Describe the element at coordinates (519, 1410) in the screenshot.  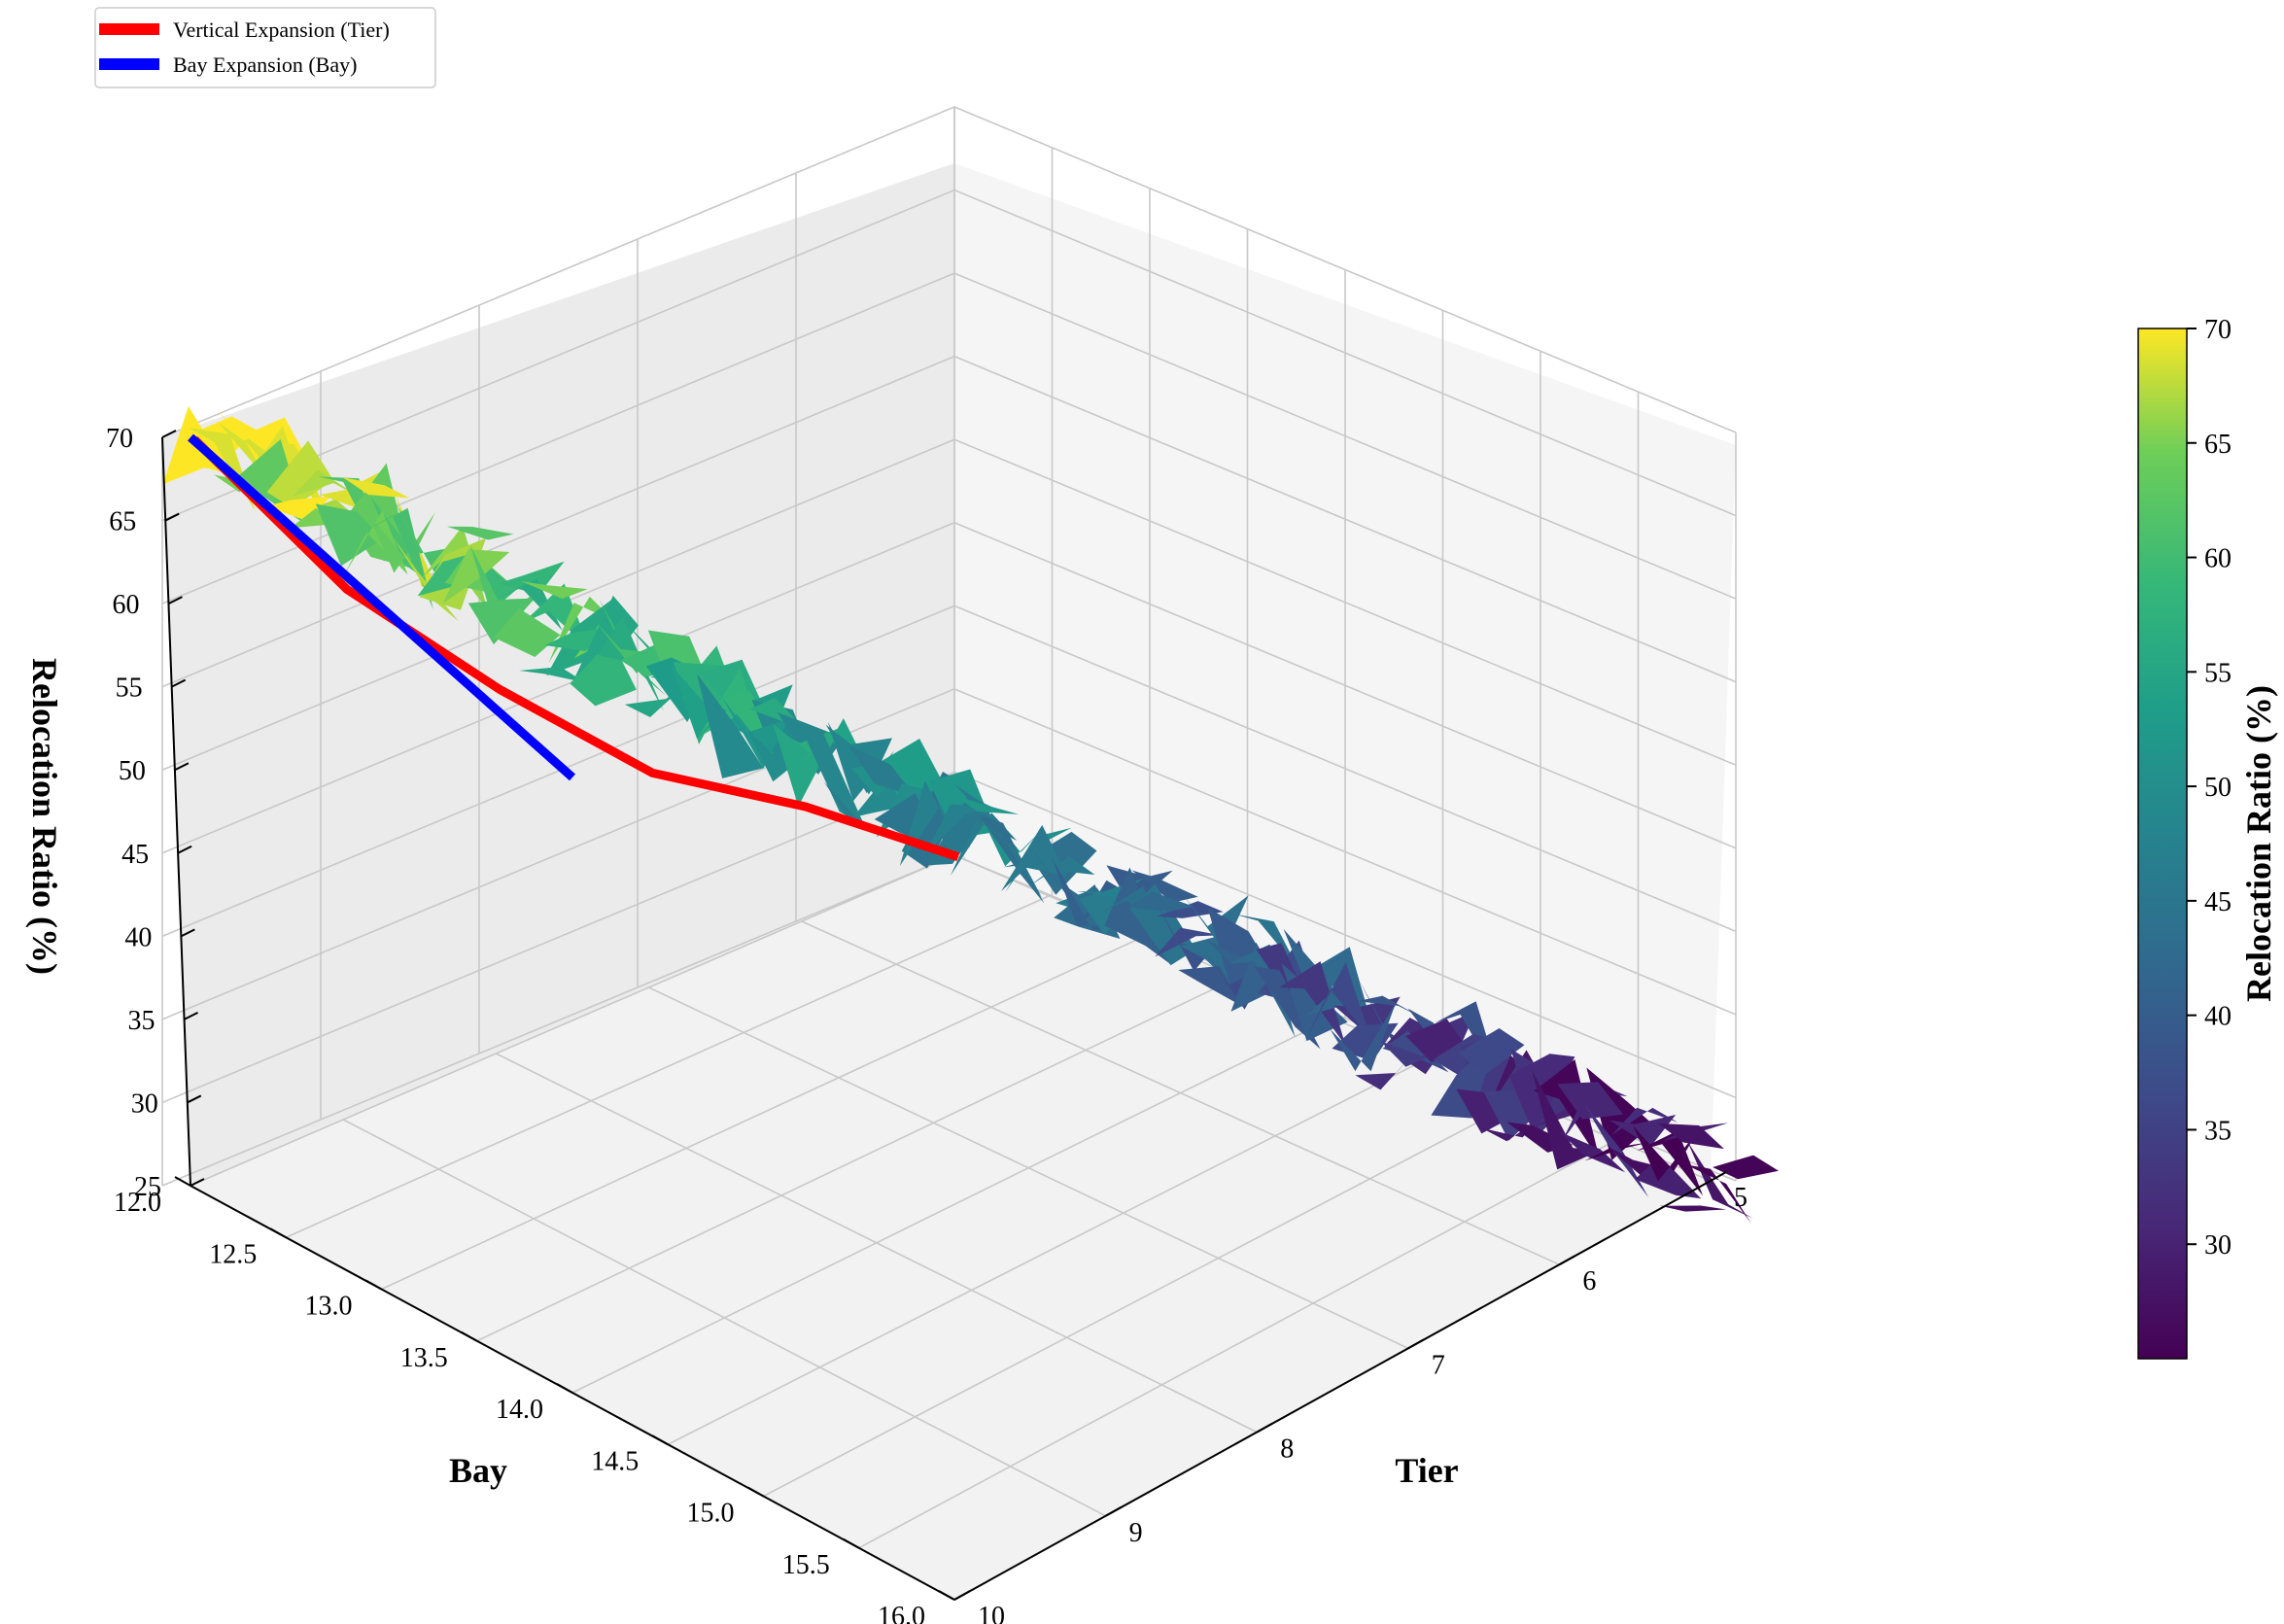
I see `x-tick-label: 14.0` at that location.